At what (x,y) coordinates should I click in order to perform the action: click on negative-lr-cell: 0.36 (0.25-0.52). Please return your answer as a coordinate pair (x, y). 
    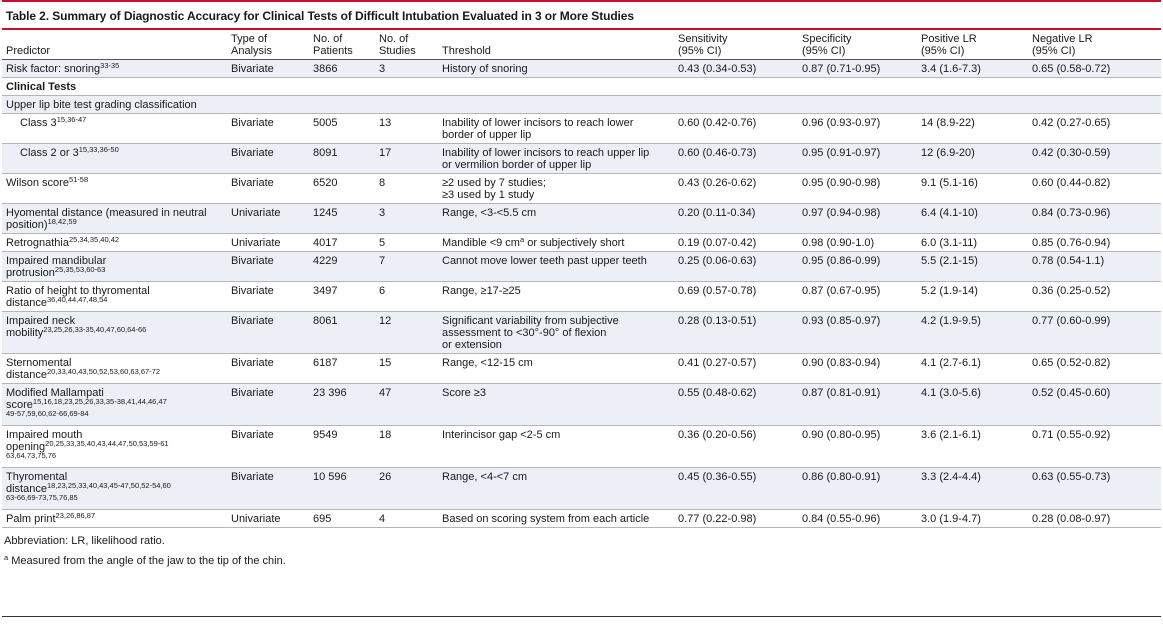
    Looking at the image, I should click on (1094, 296).